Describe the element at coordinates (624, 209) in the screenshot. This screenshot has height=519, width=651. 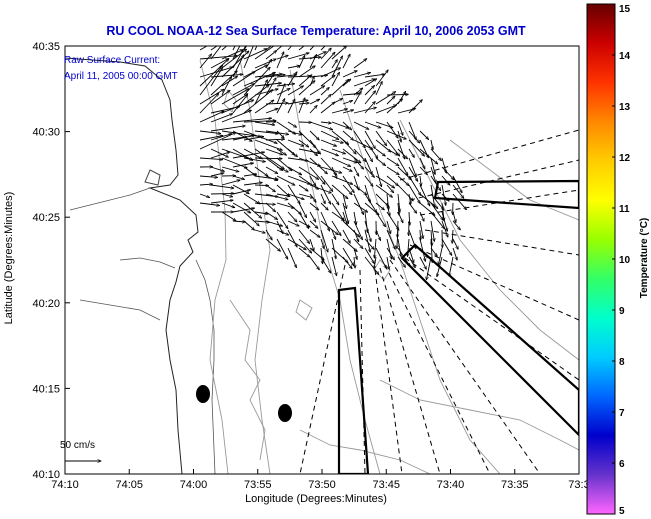
I see `colorbar-tick-label: 11` at that location.